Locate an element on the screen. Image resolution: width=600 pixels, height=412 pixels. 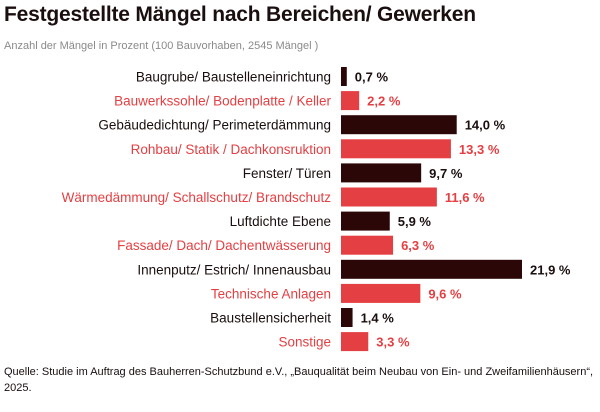
category-label: Sonstige is located at coordinates (304, 342).